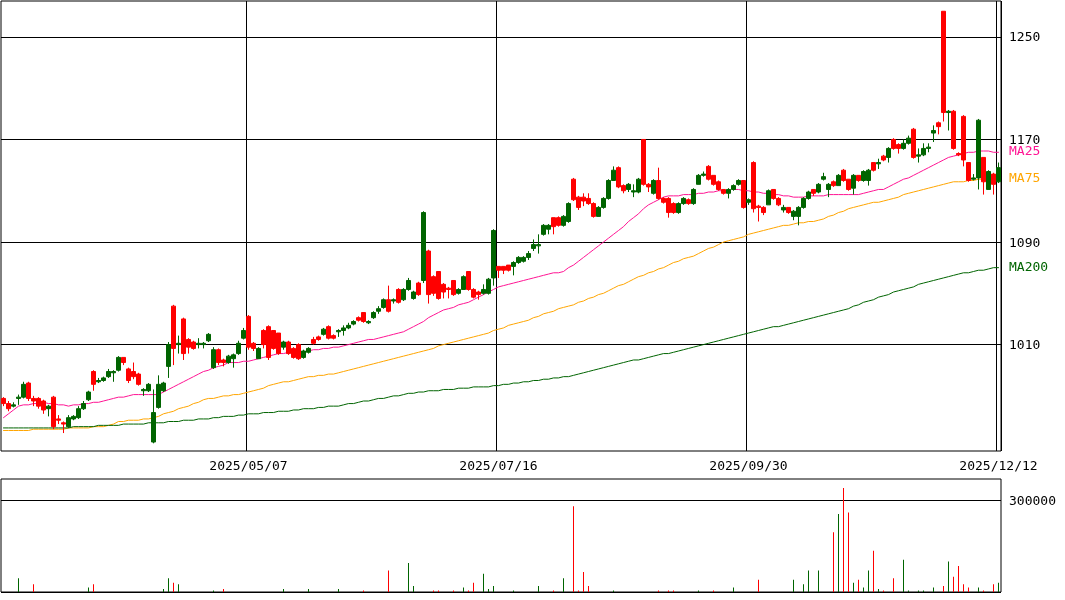 The width and height of the screenshot is (1065, 600). What do you see at coordinates (1025, 242) in the screenshot?
I see `y-tick-label: 1090` at bounding box center [1025, 242].